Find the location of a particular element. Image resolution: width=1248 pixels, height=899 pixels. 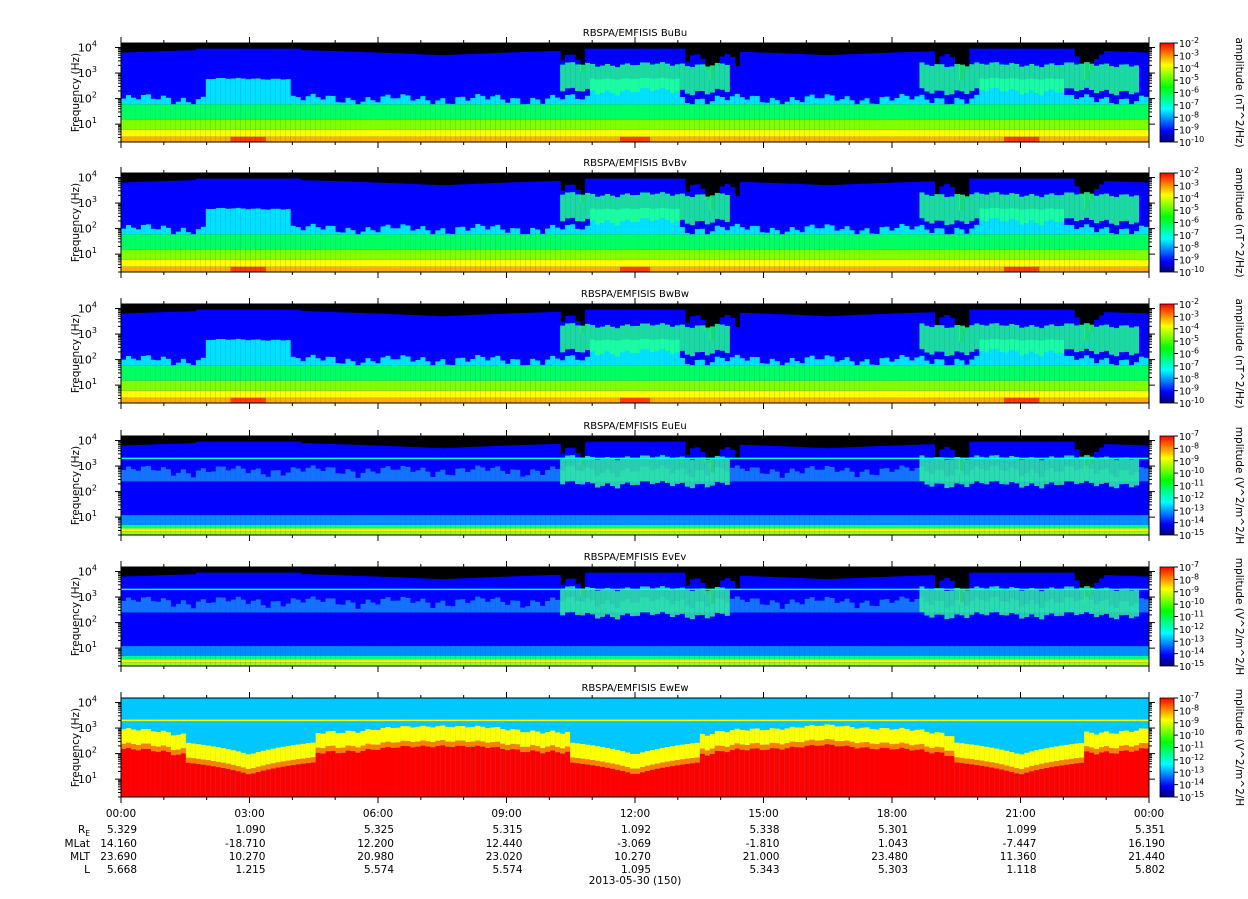

ephemeris-value: 12.200 is located at coordinates (375, 844).